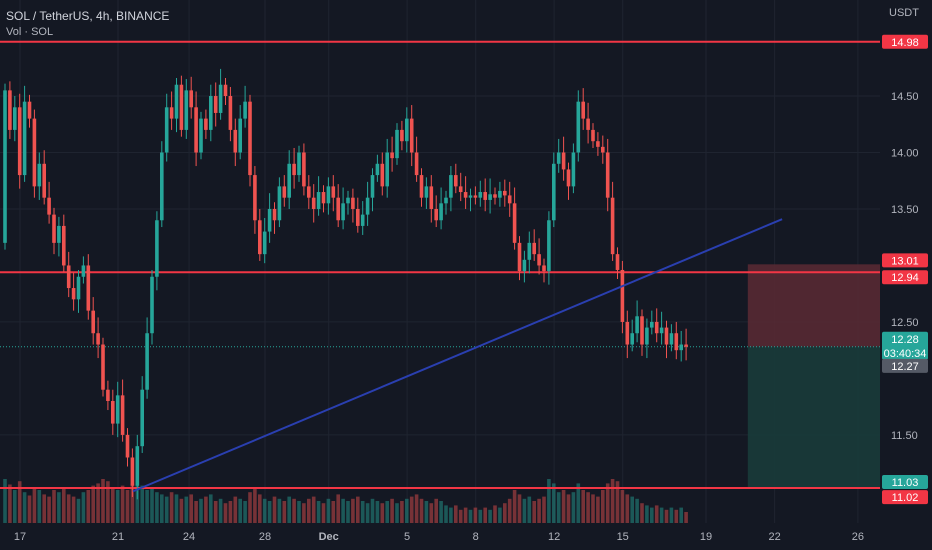  I want to click on stop-loss-zone, so click(826, 305).